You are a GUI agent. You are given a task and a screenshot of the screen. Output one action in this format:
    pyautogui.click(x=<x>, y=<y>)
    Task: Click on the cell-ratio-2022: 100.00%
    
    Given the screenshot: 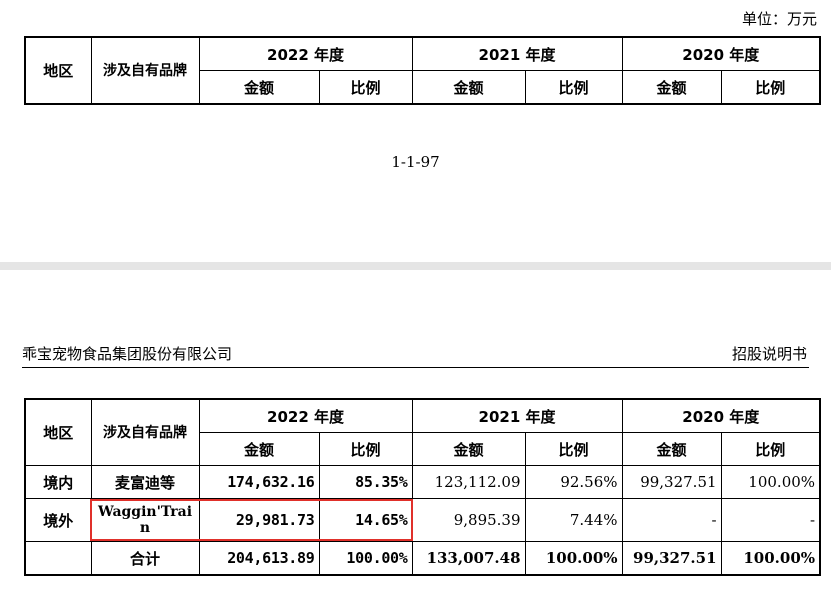 What is the action you would take?
    pyautogui.click(x=365, y=558)
    